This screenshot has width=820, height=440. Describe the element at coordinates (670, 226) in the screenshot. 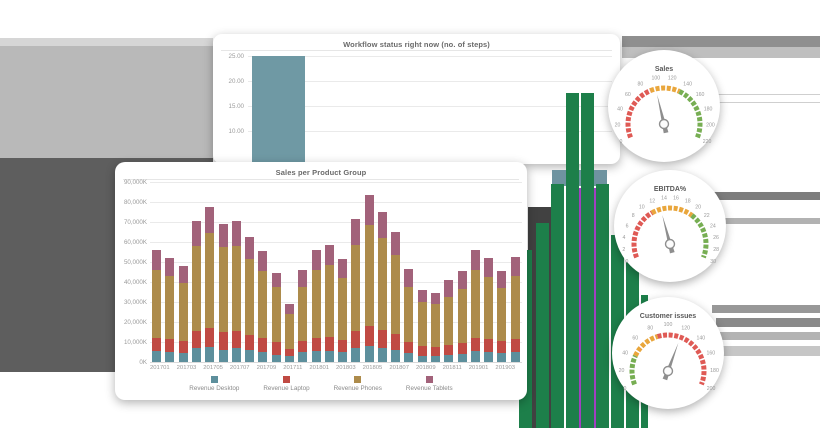

I see `gauge-card-gauge_ebitda: EBITDA% 0 2 4 6 8 10 12 14 16 18 20 22 24 26 28 30` at that location.